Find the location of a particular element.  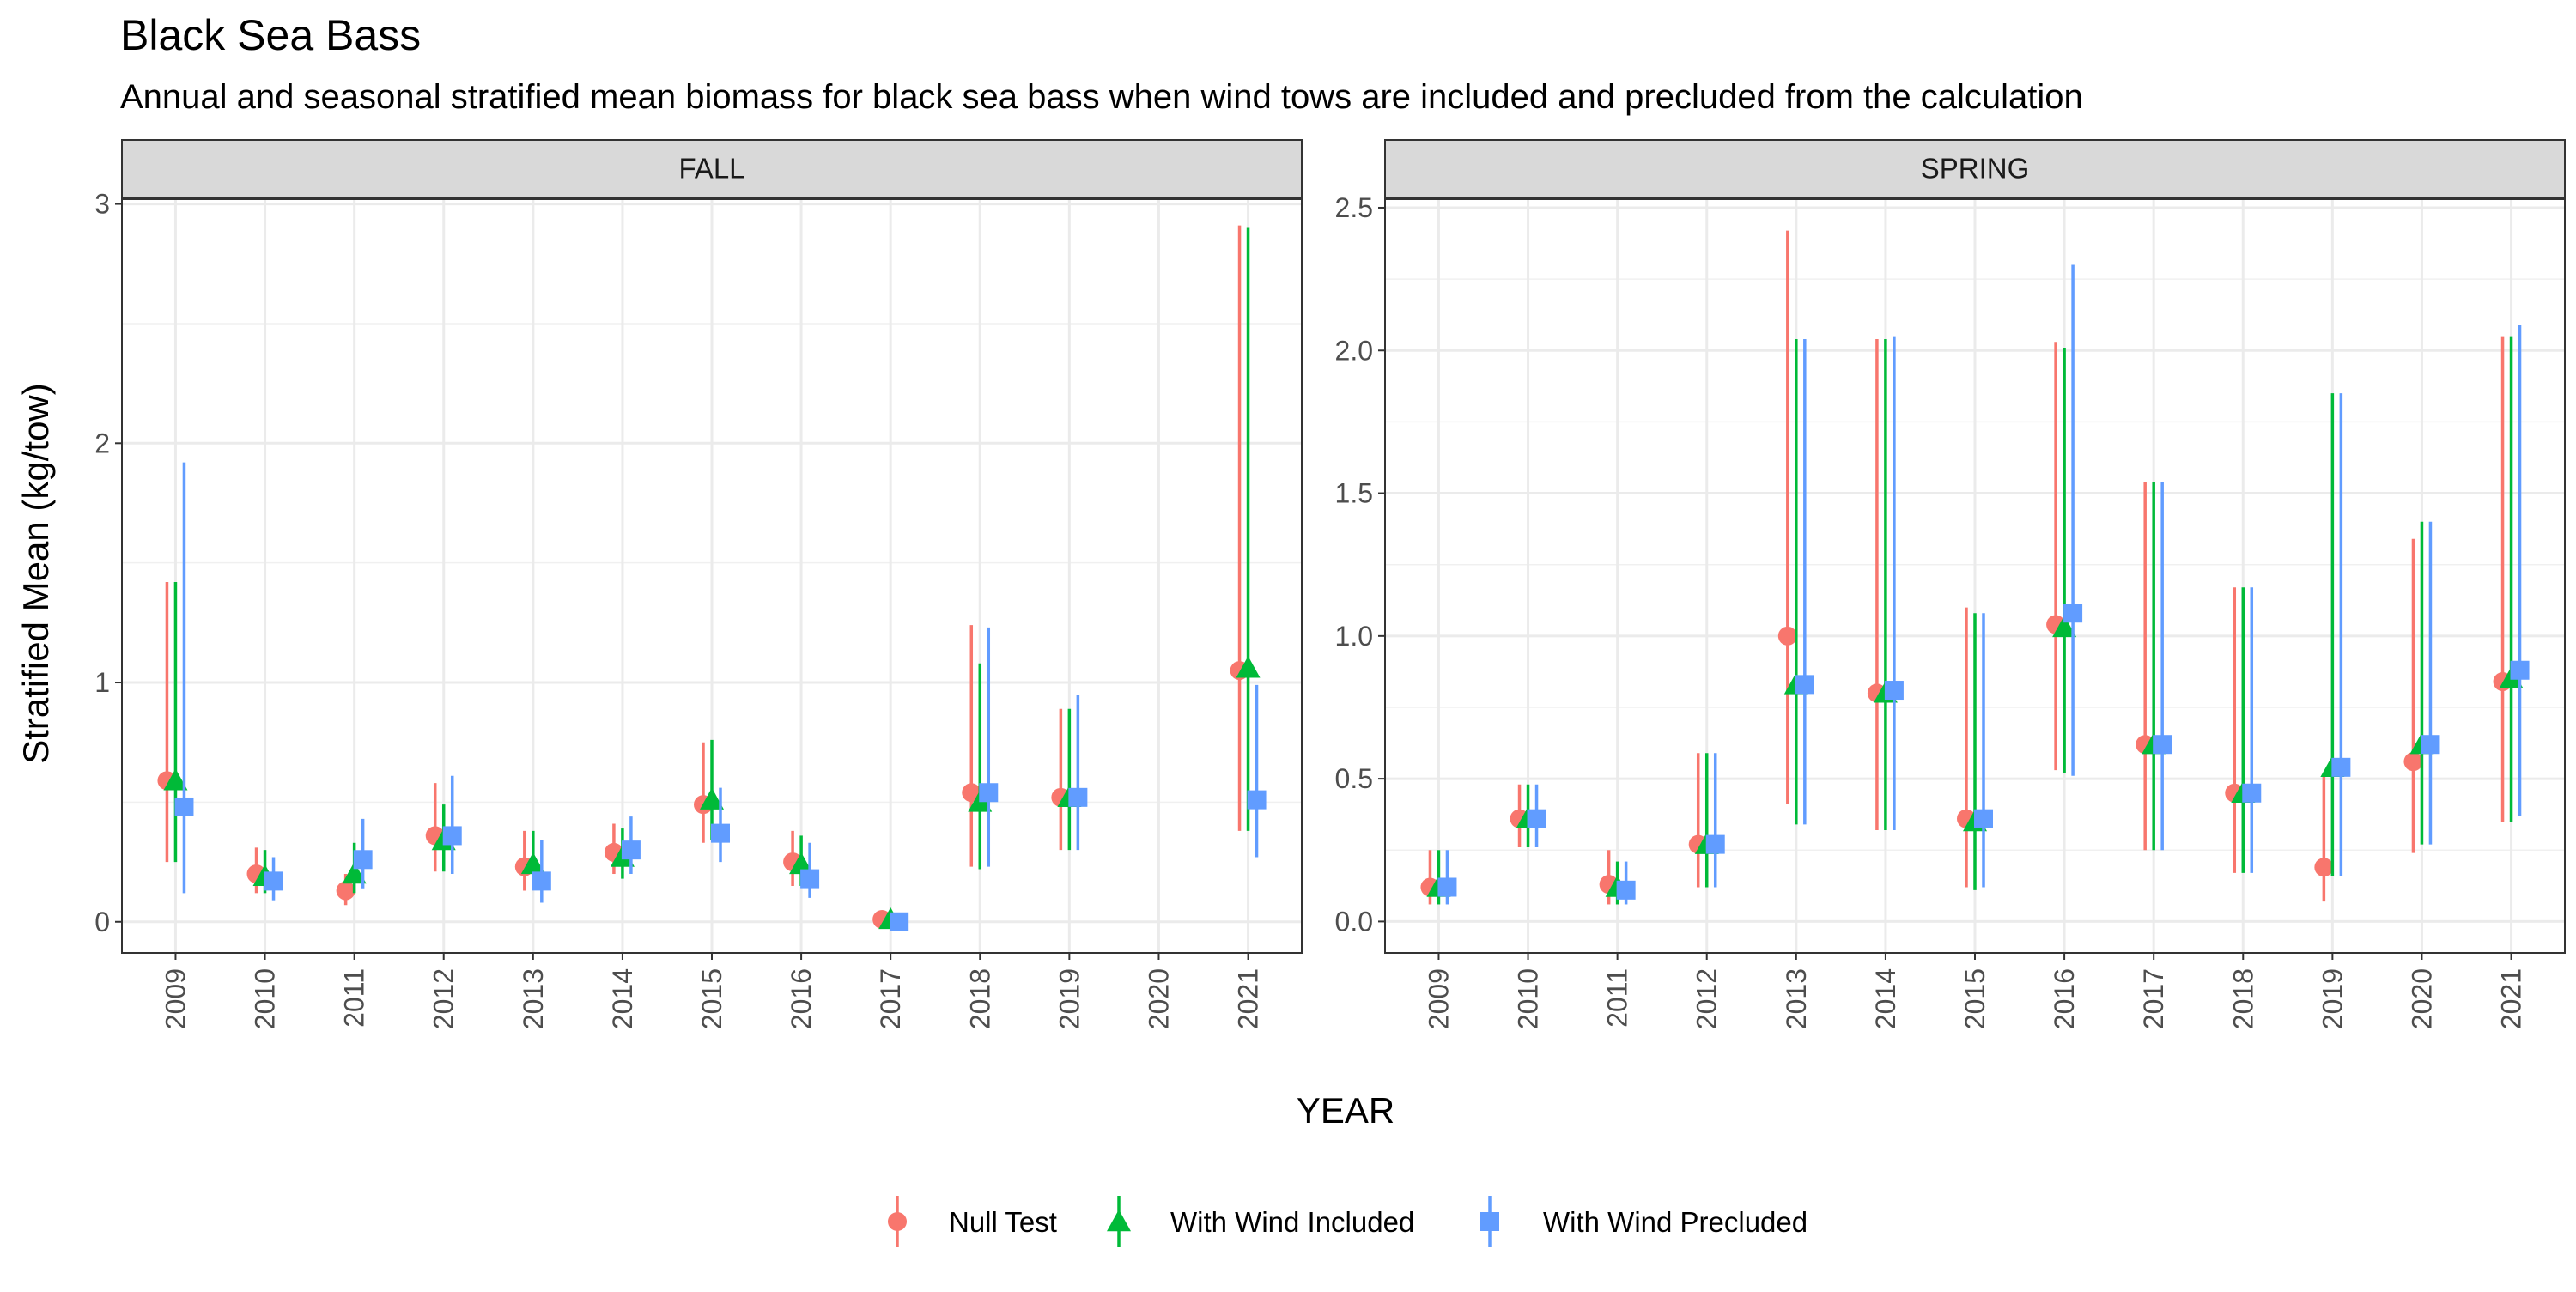

x-axis-title: YEAR is located at coordinates (1345, 1110).